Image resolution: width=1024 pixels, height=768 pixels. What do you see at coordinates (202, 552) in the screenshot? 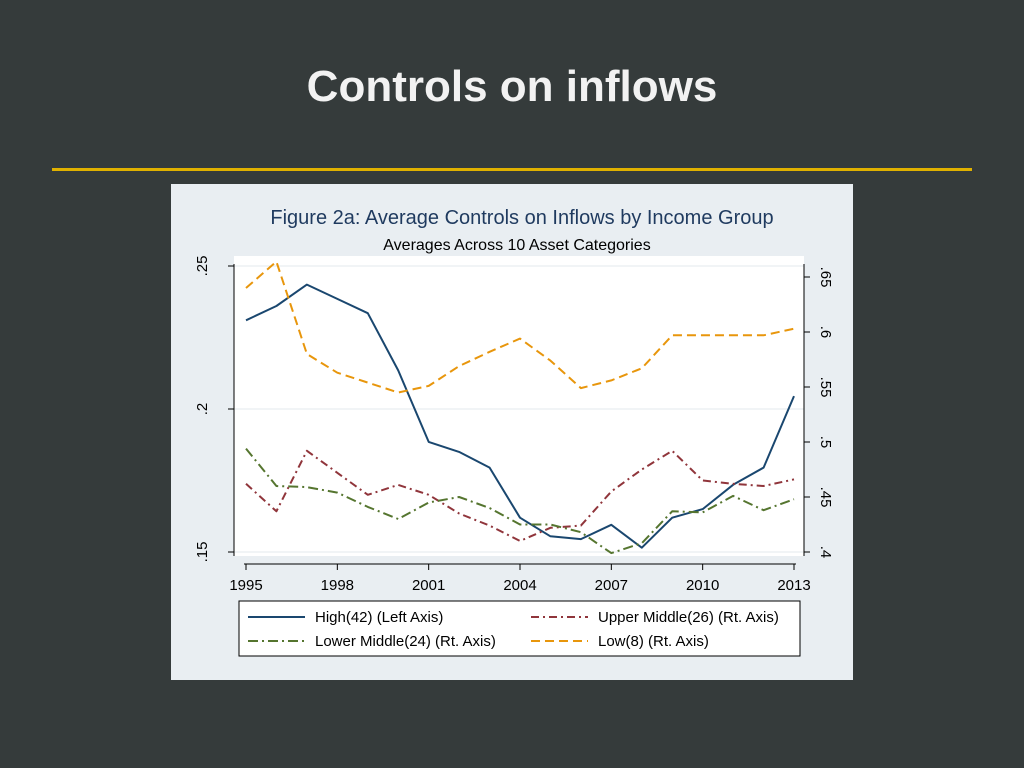
I see `y-left-tick-label: .15` at bounding box center [202, 552].